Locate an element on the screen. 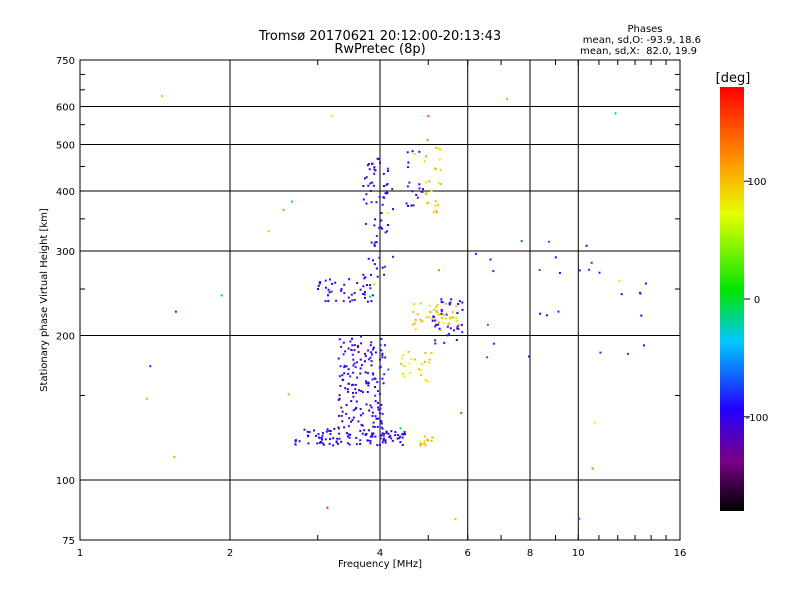  y-axis-label: Stationary phase Virtual Height [km] is located at coordinates (44, 300).